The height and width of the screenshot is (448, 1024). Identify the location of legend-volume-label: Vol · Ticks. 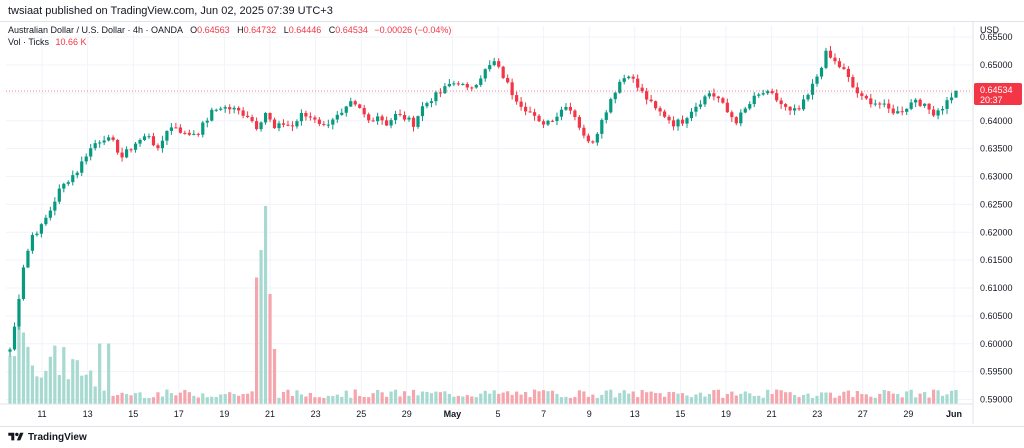
(29, 42).